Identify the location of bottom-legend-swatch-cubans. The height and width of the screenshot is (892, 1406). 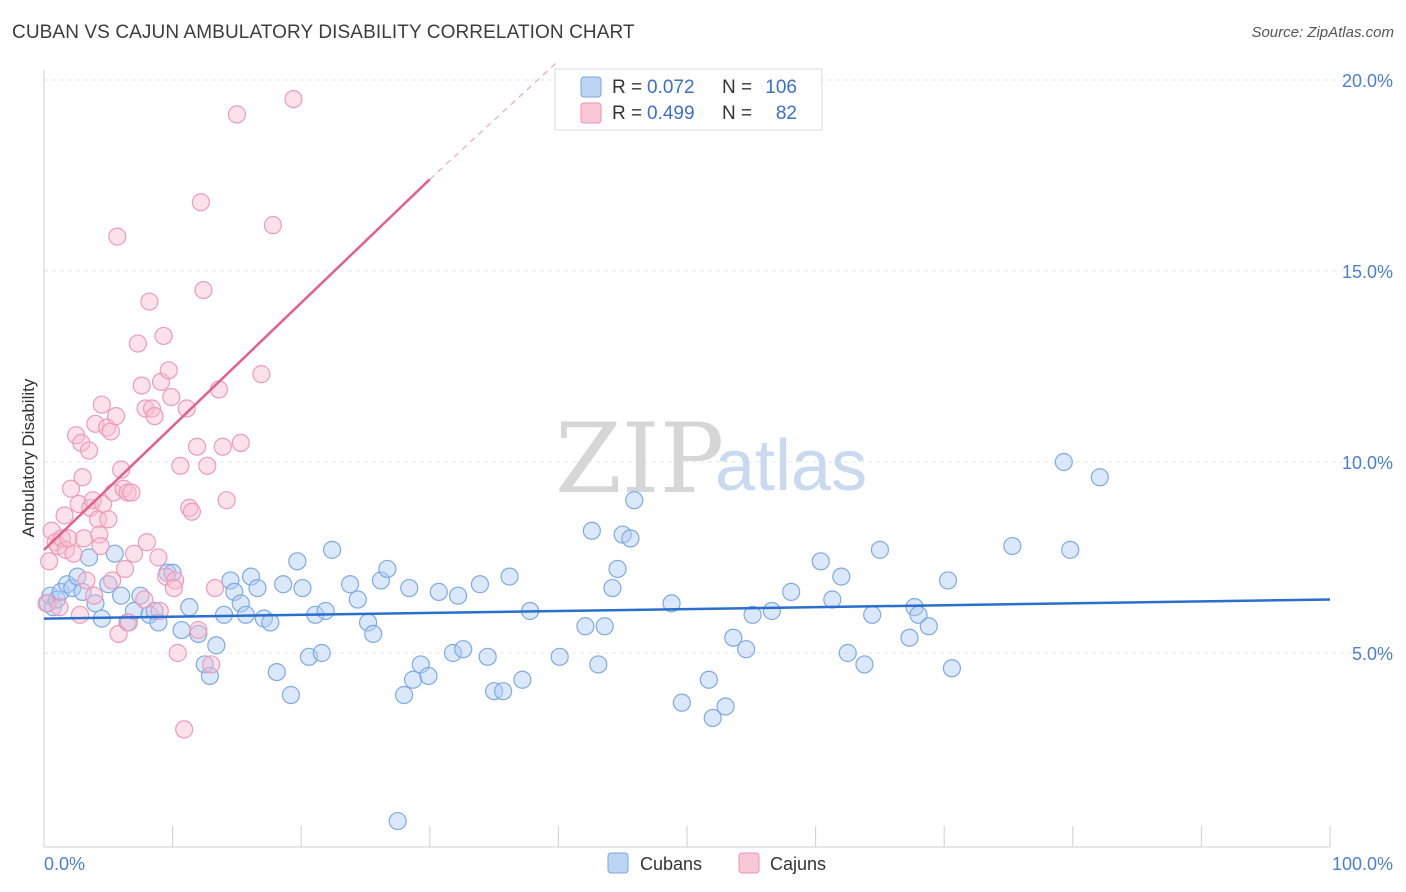
(618, 863).